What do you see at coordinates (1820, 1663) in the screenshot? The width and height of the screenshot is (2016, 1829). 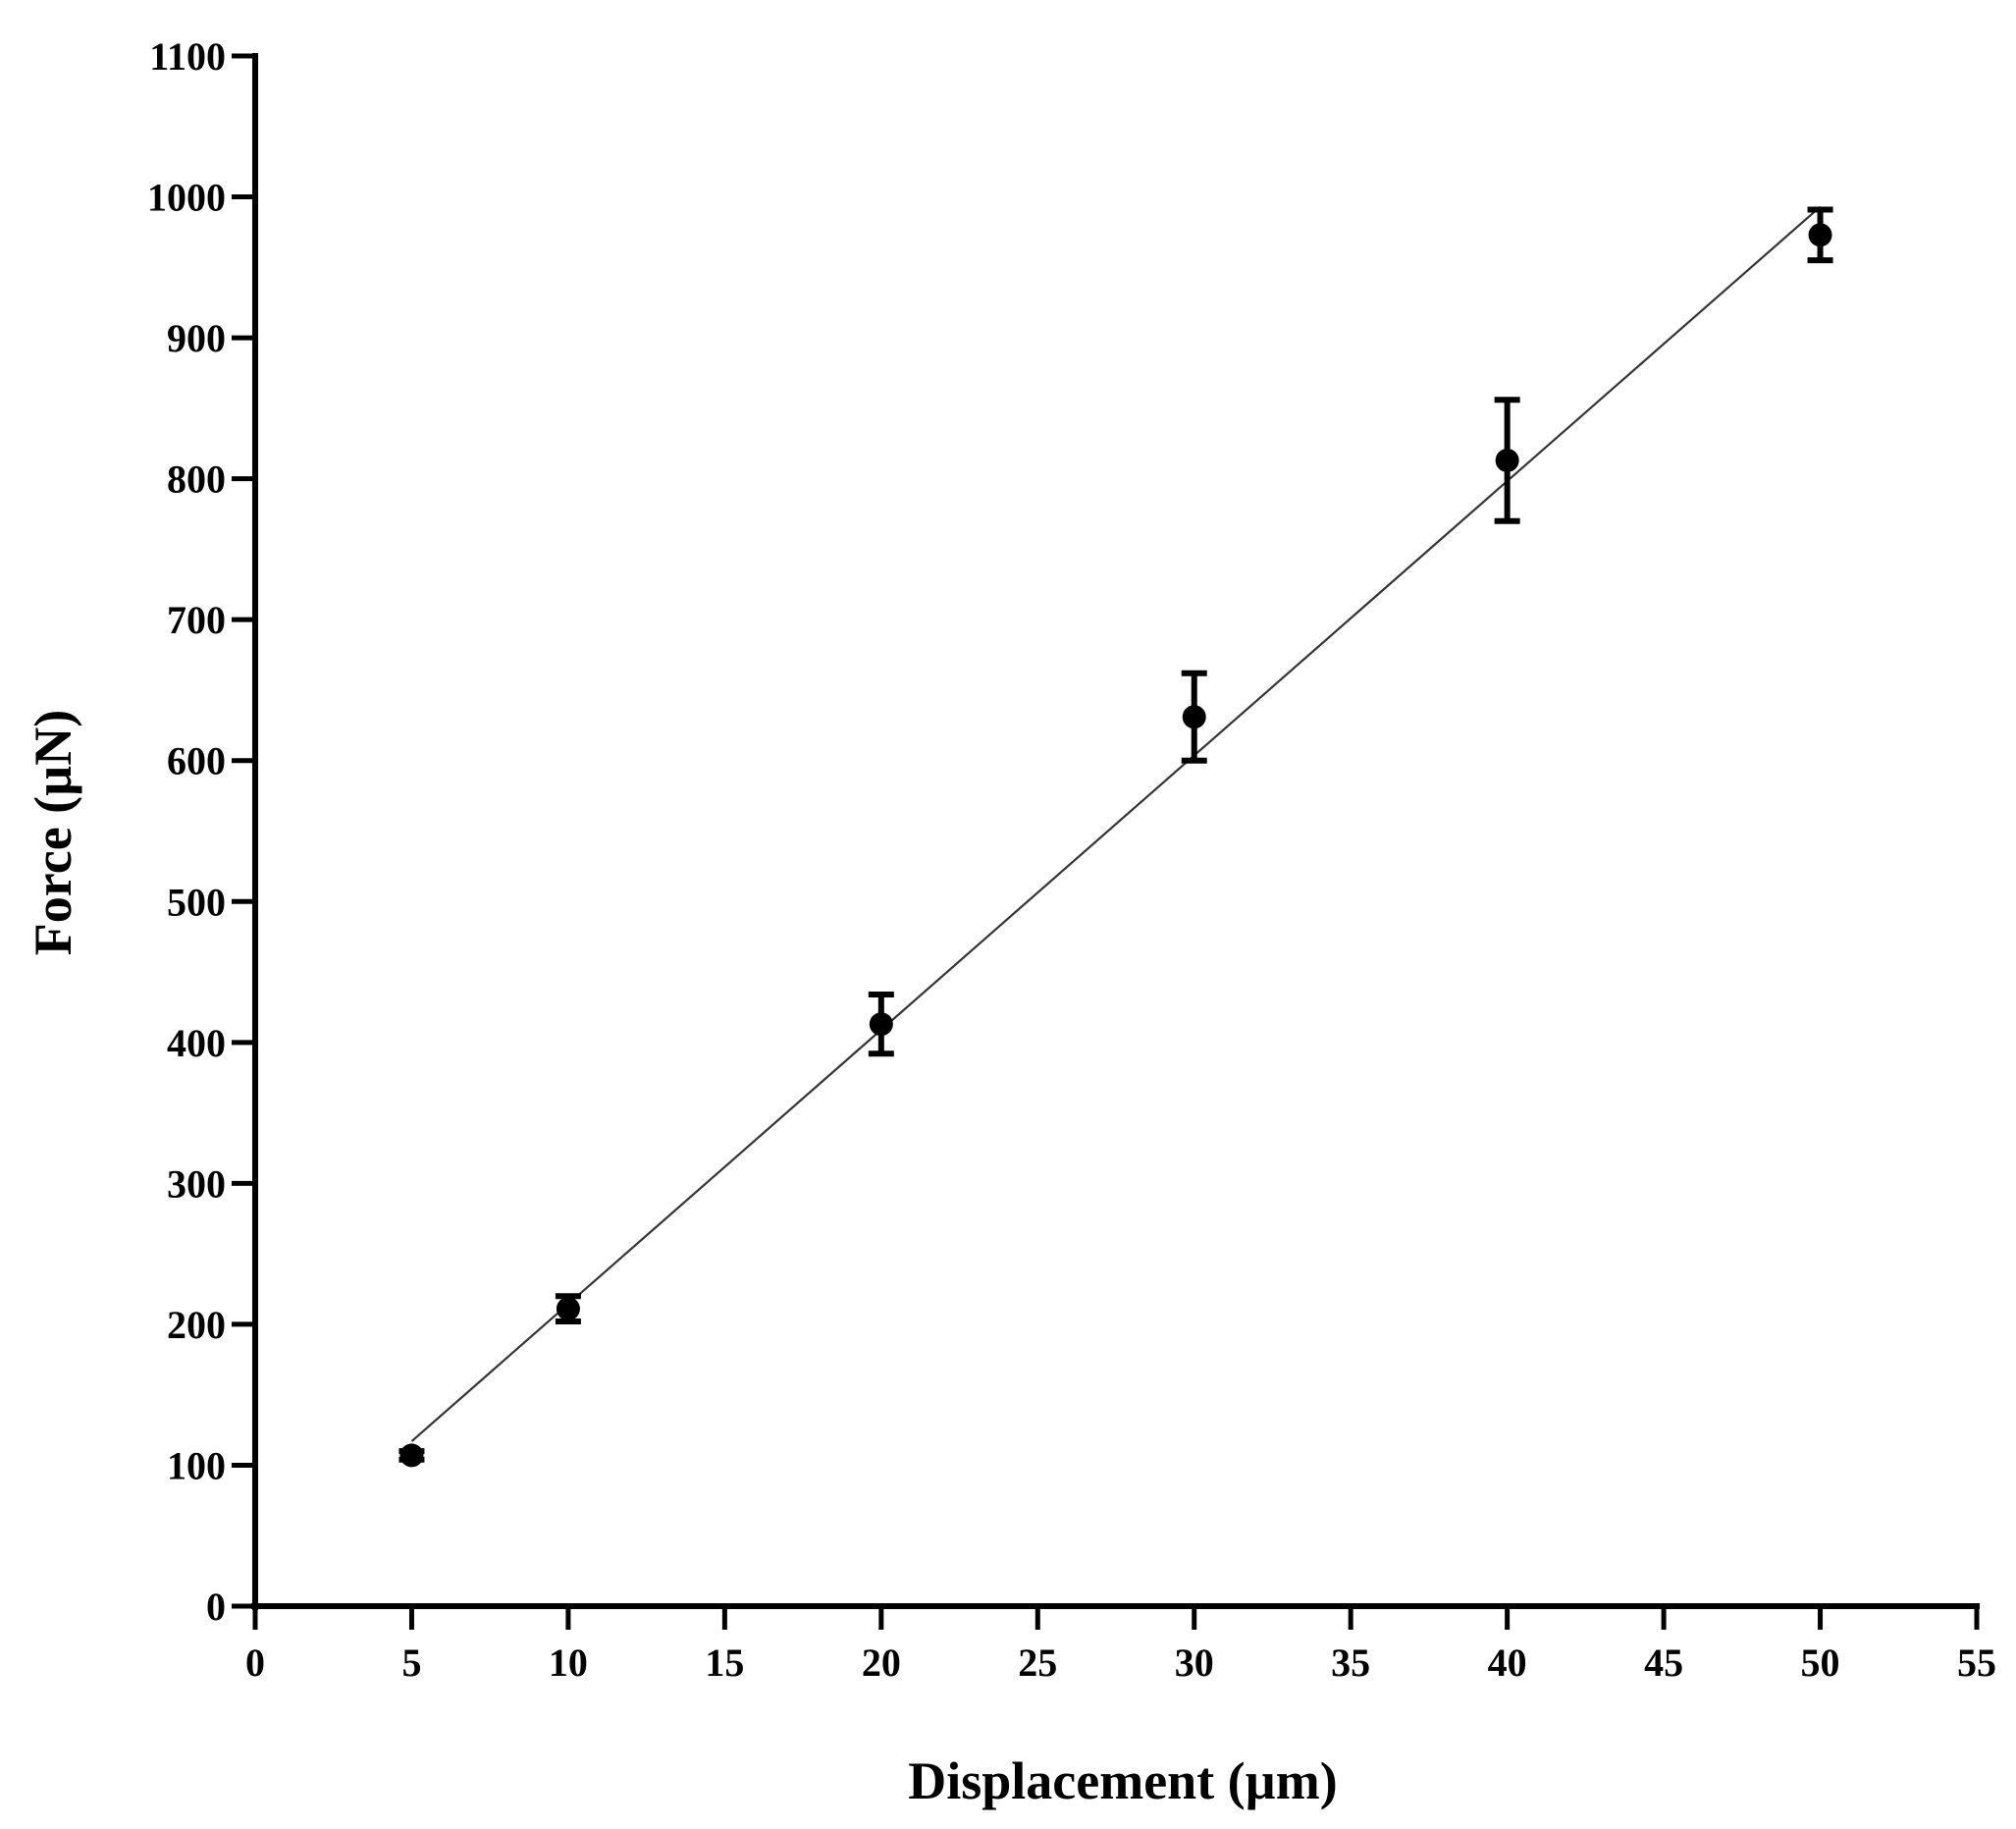 I see `x-tick-label: 50` at bounding box center [1820, 1663].